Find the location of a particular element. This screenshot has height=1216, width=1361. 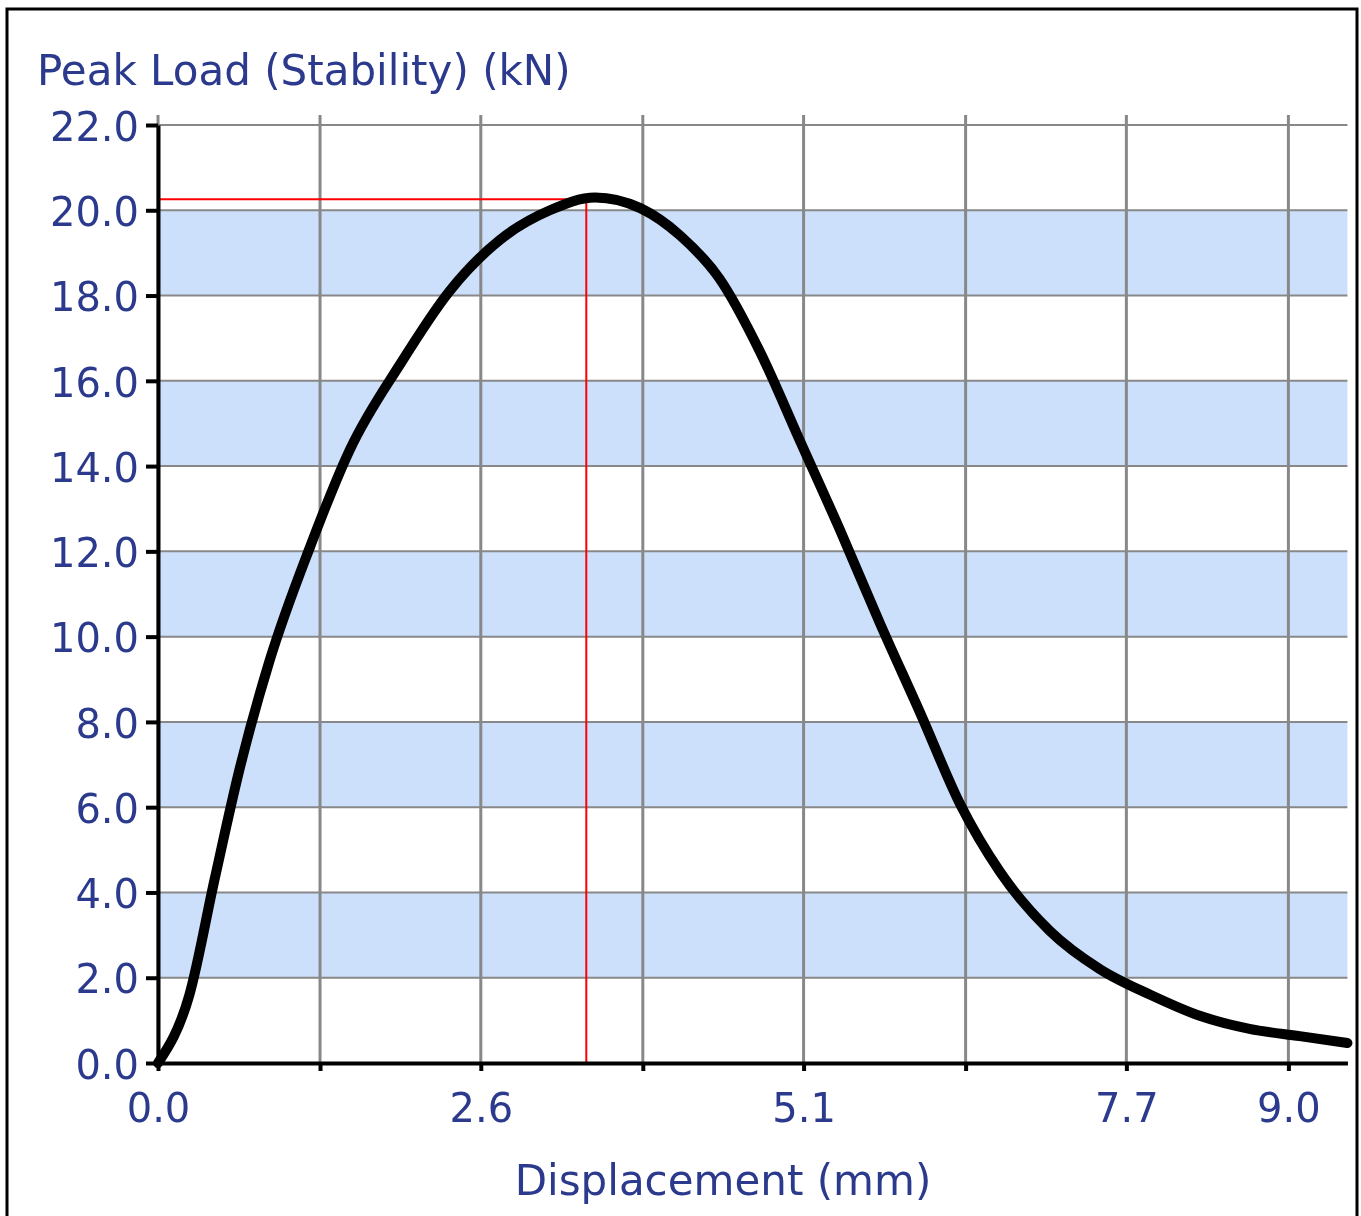

y-tick-label: 6.0 is located at coordinates (107, 808).